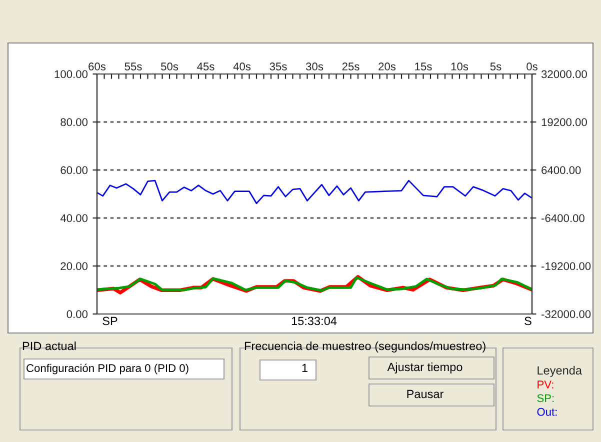 Image resolution: width=601 pixels, height=442 pixels. Describe the element at coordinates (566, 314) in the screenshot. I see `y2-tick-label: -32000.00` at that location.